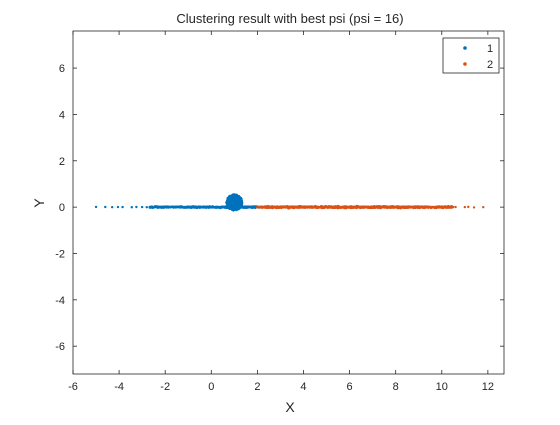 Image resolution: width=560 pixels, height=425 pixels. Describe the element at coordinates (39, 203) in the screenshot. I see `y-axis-label: Y` at that location.